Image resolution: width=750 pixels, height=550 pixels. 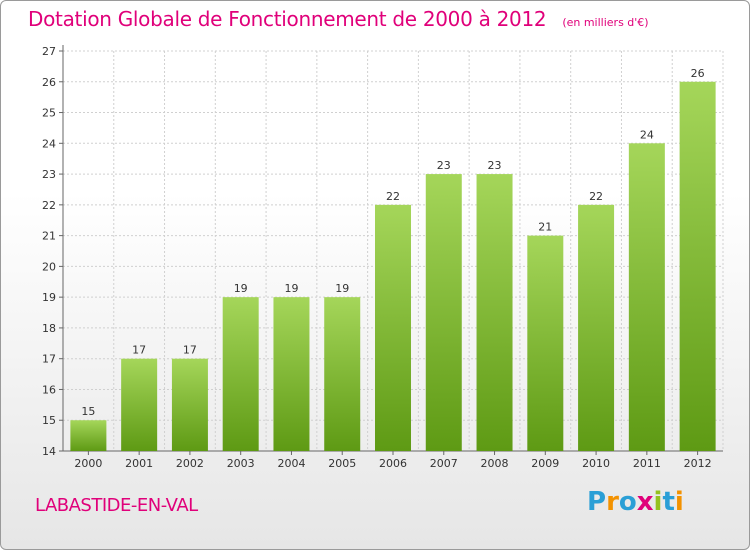 What do you see at coordinates (697, 266) in the screenshot?
I see `bar-2012` at bounding box center [697, 266].